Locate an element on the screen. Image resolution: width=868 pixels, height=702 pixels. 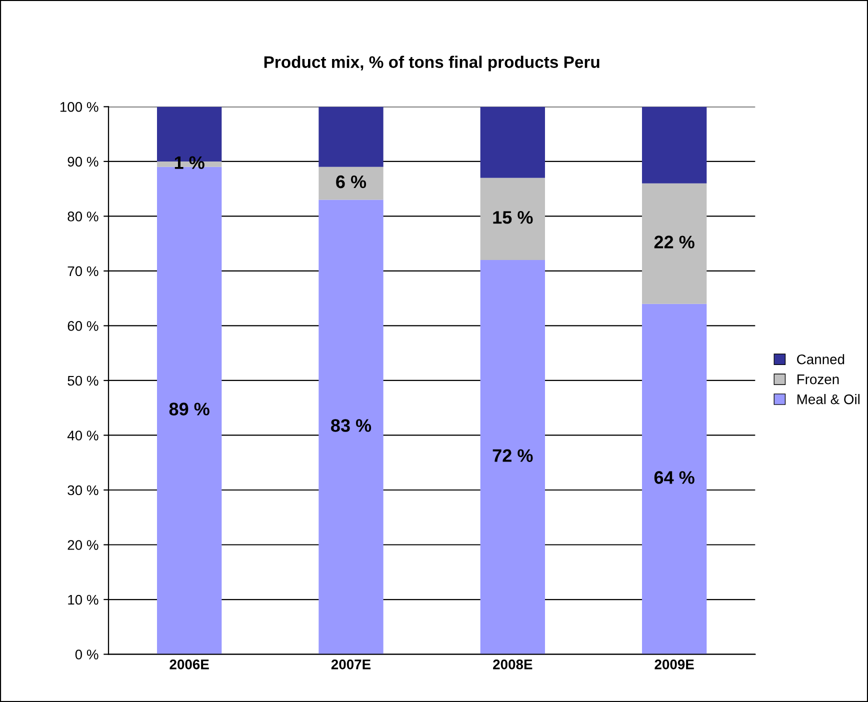
data-label: 89 % is located at coordinates (189, 409).